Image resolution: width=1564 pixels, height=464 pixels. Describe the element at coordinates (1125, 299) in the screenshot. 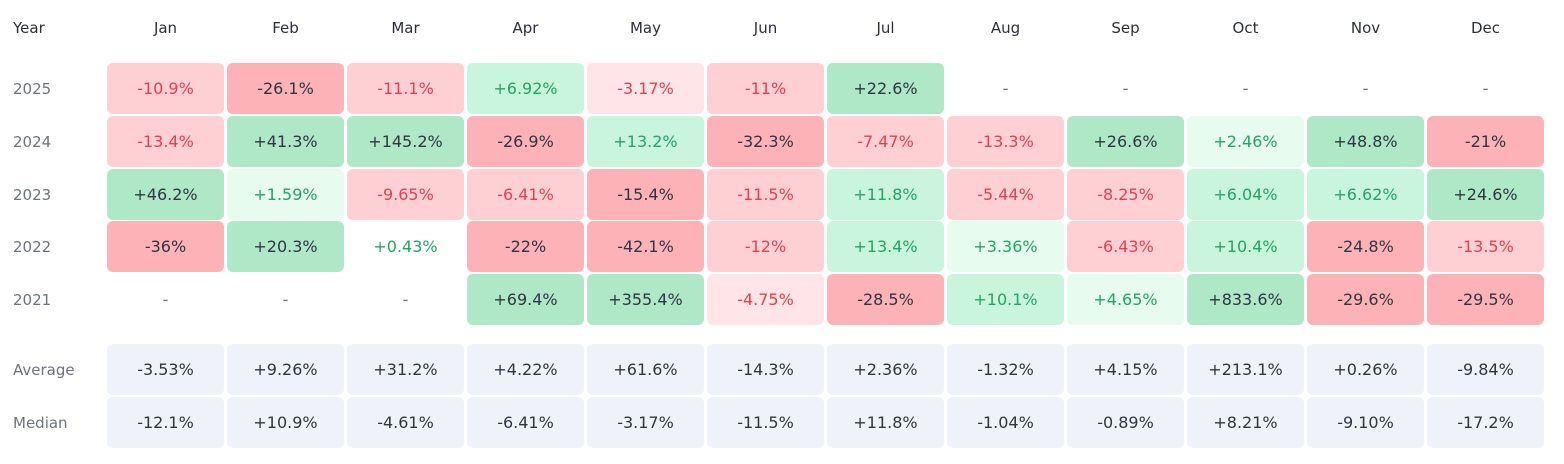

I see `heatmap-cell: +4.65%` at that location.